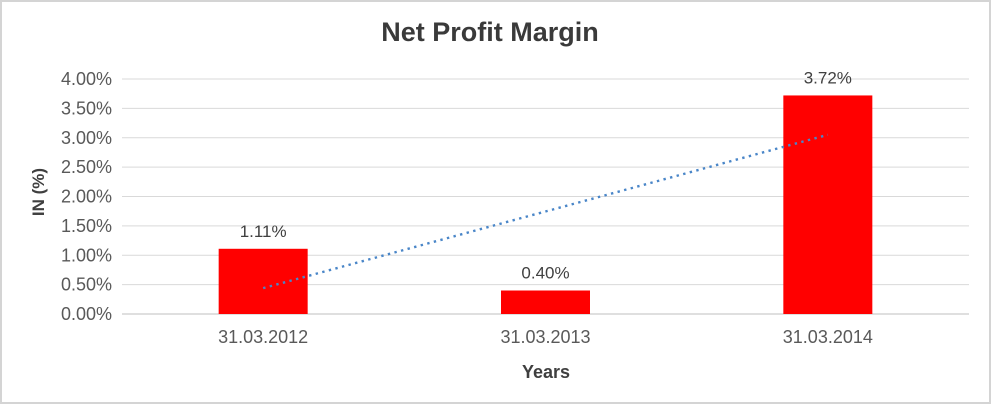 The height and width of the screenshot is (408, 993). Describe the element at coordinates (490, 32) in the screenshot. I see `chart-title: Net Profit Margin` at that location.